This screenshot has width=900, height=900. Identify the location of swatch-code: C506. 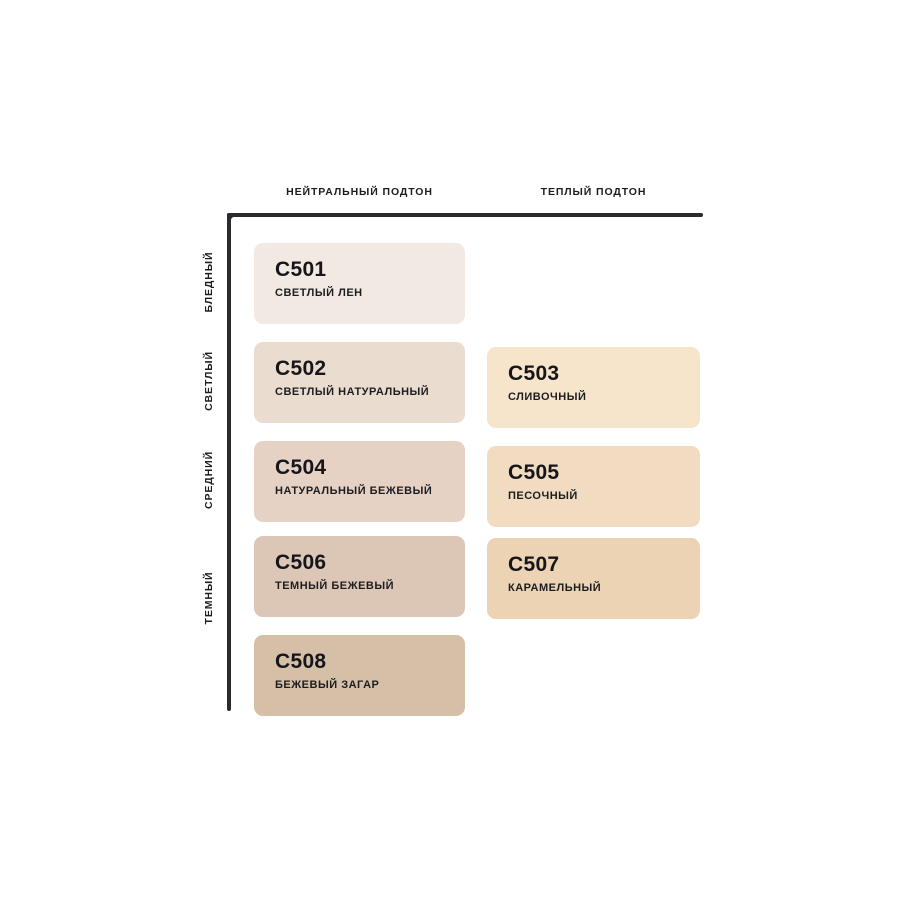
(301, 562).